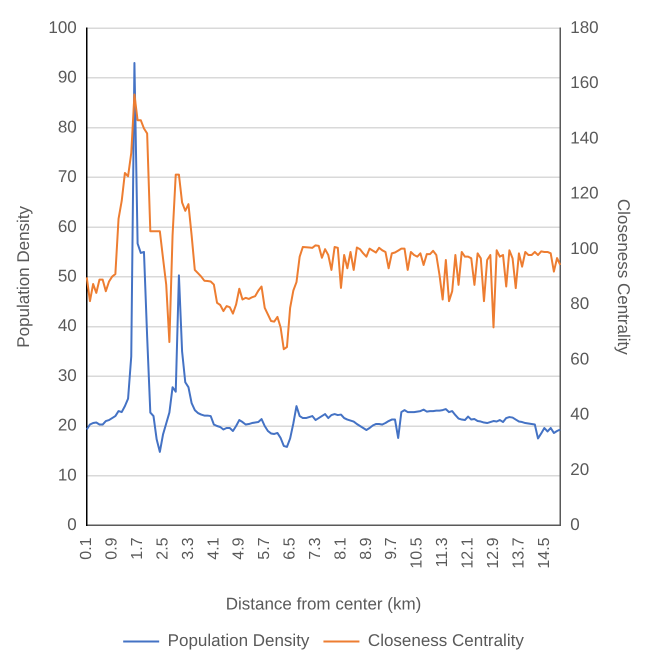 Image resolution: width=649 pixels, height=668 pixels. Describe the element at coordinates (391, 548) in the screenshot. I see `x-tick-label: 9.7` at that location.